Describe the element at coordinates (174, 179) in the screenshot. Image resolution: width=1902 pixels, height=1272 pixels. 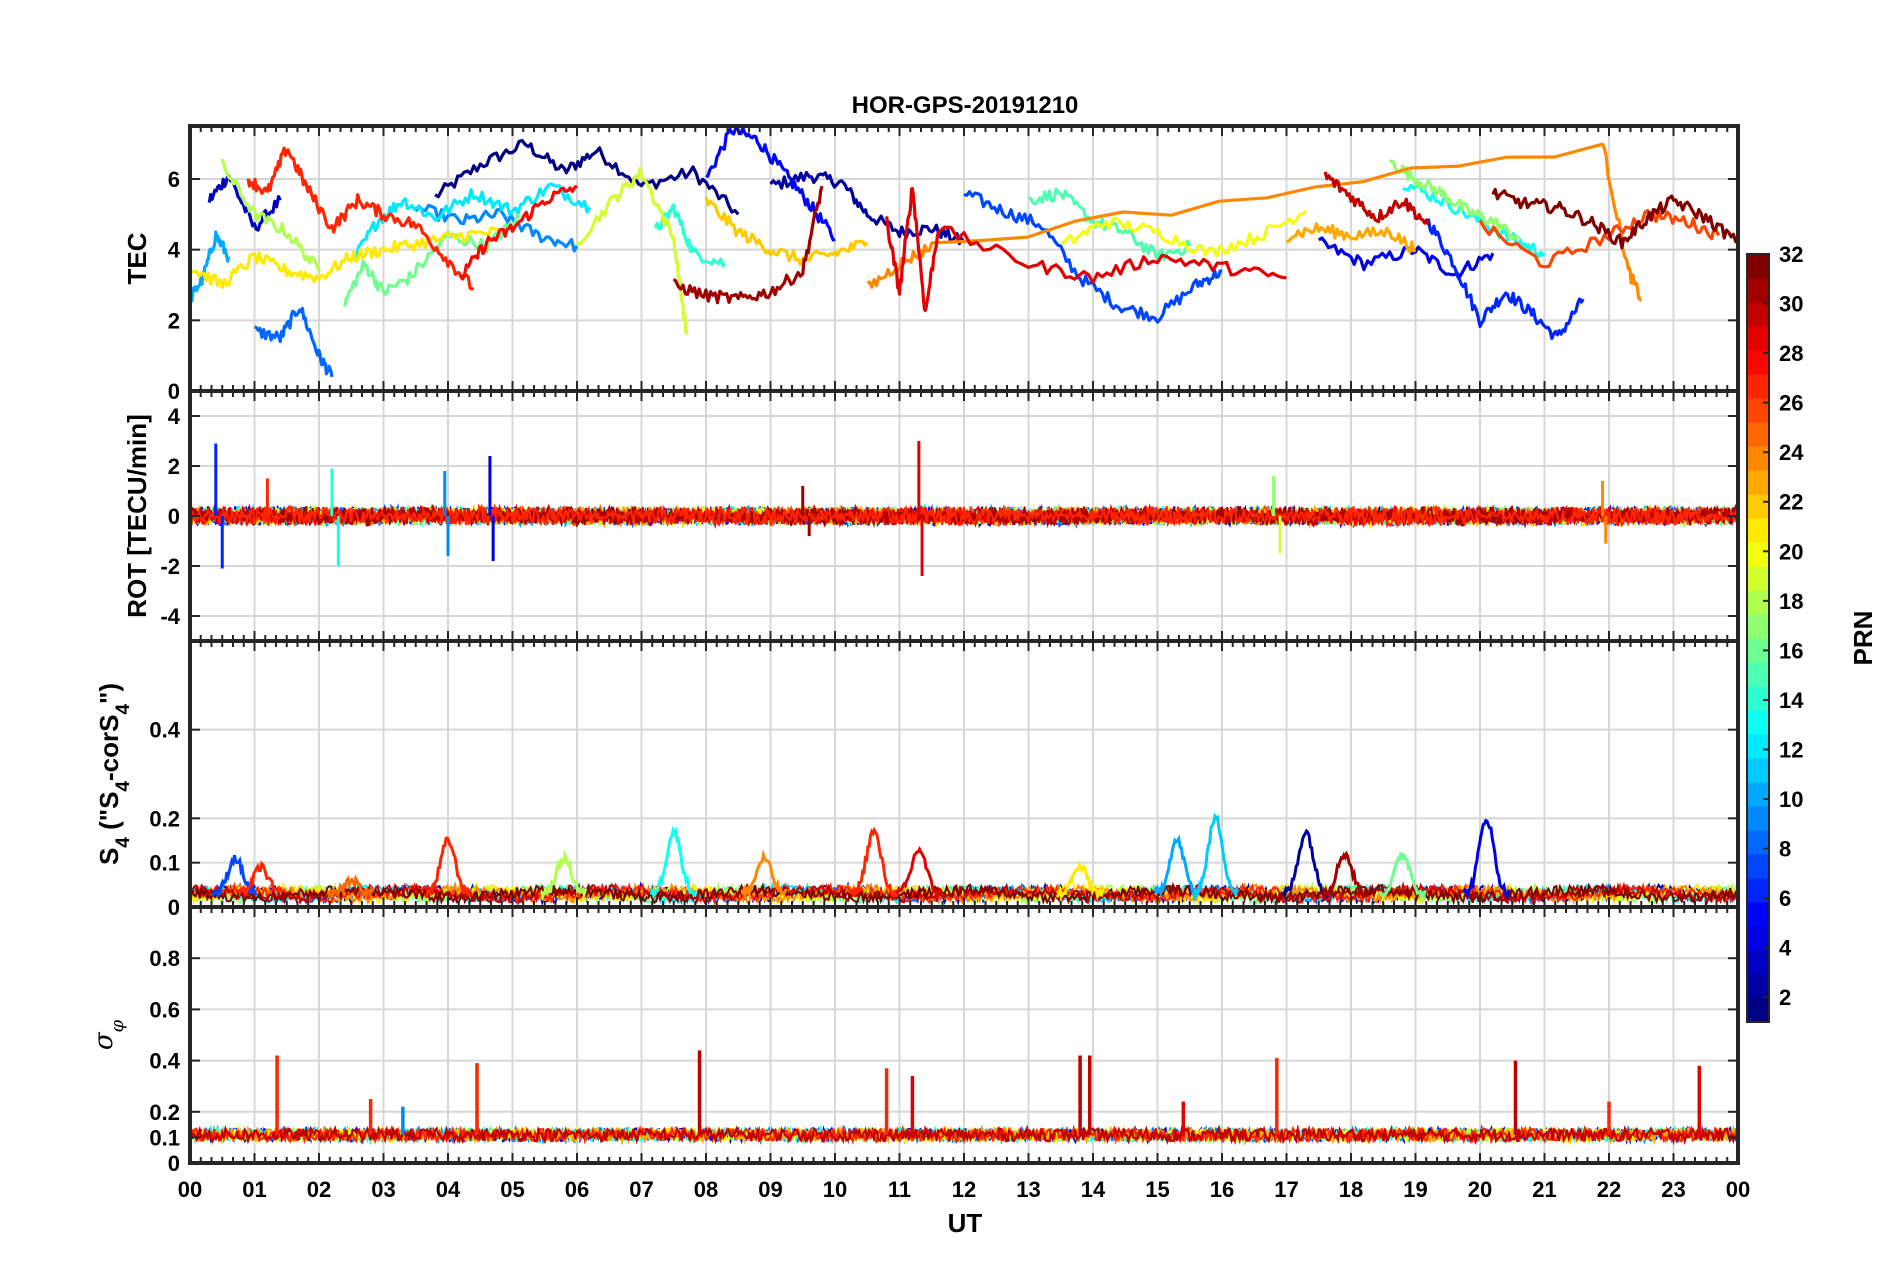
I see `y-tick-label: 6` at that location.